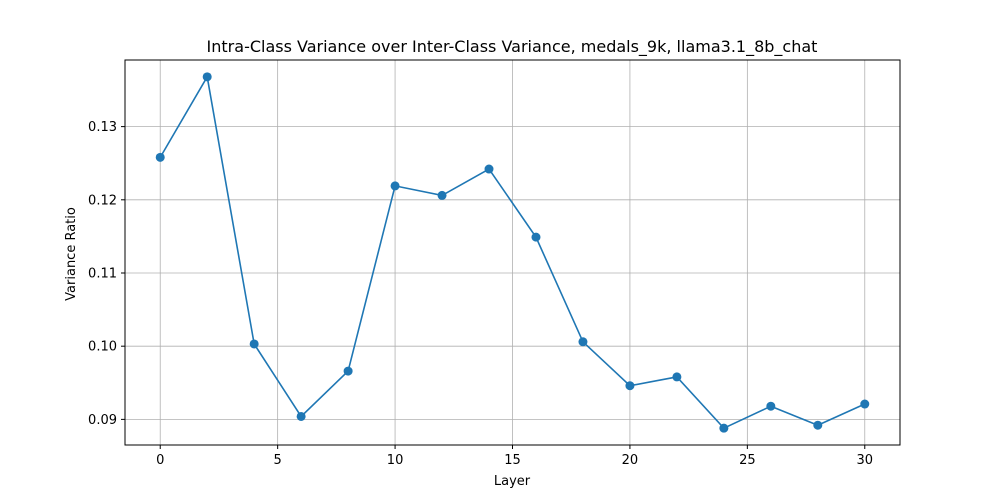 The height and width of the screenshot is (504, 1000). Describe the element at coordinates (160, 460) in the screenshot. I see `x-tick-label: 0` at that location.